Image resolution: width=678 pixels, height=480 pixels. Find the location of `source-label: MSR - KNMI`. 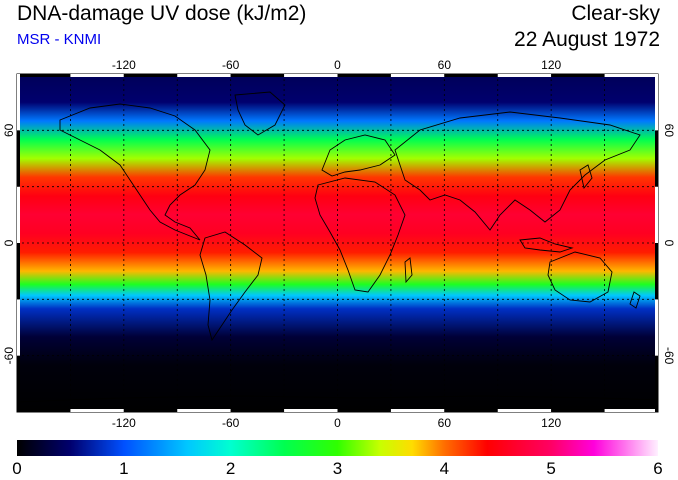

source-label: MSR - KNMI is located at coordinates (59, 39).